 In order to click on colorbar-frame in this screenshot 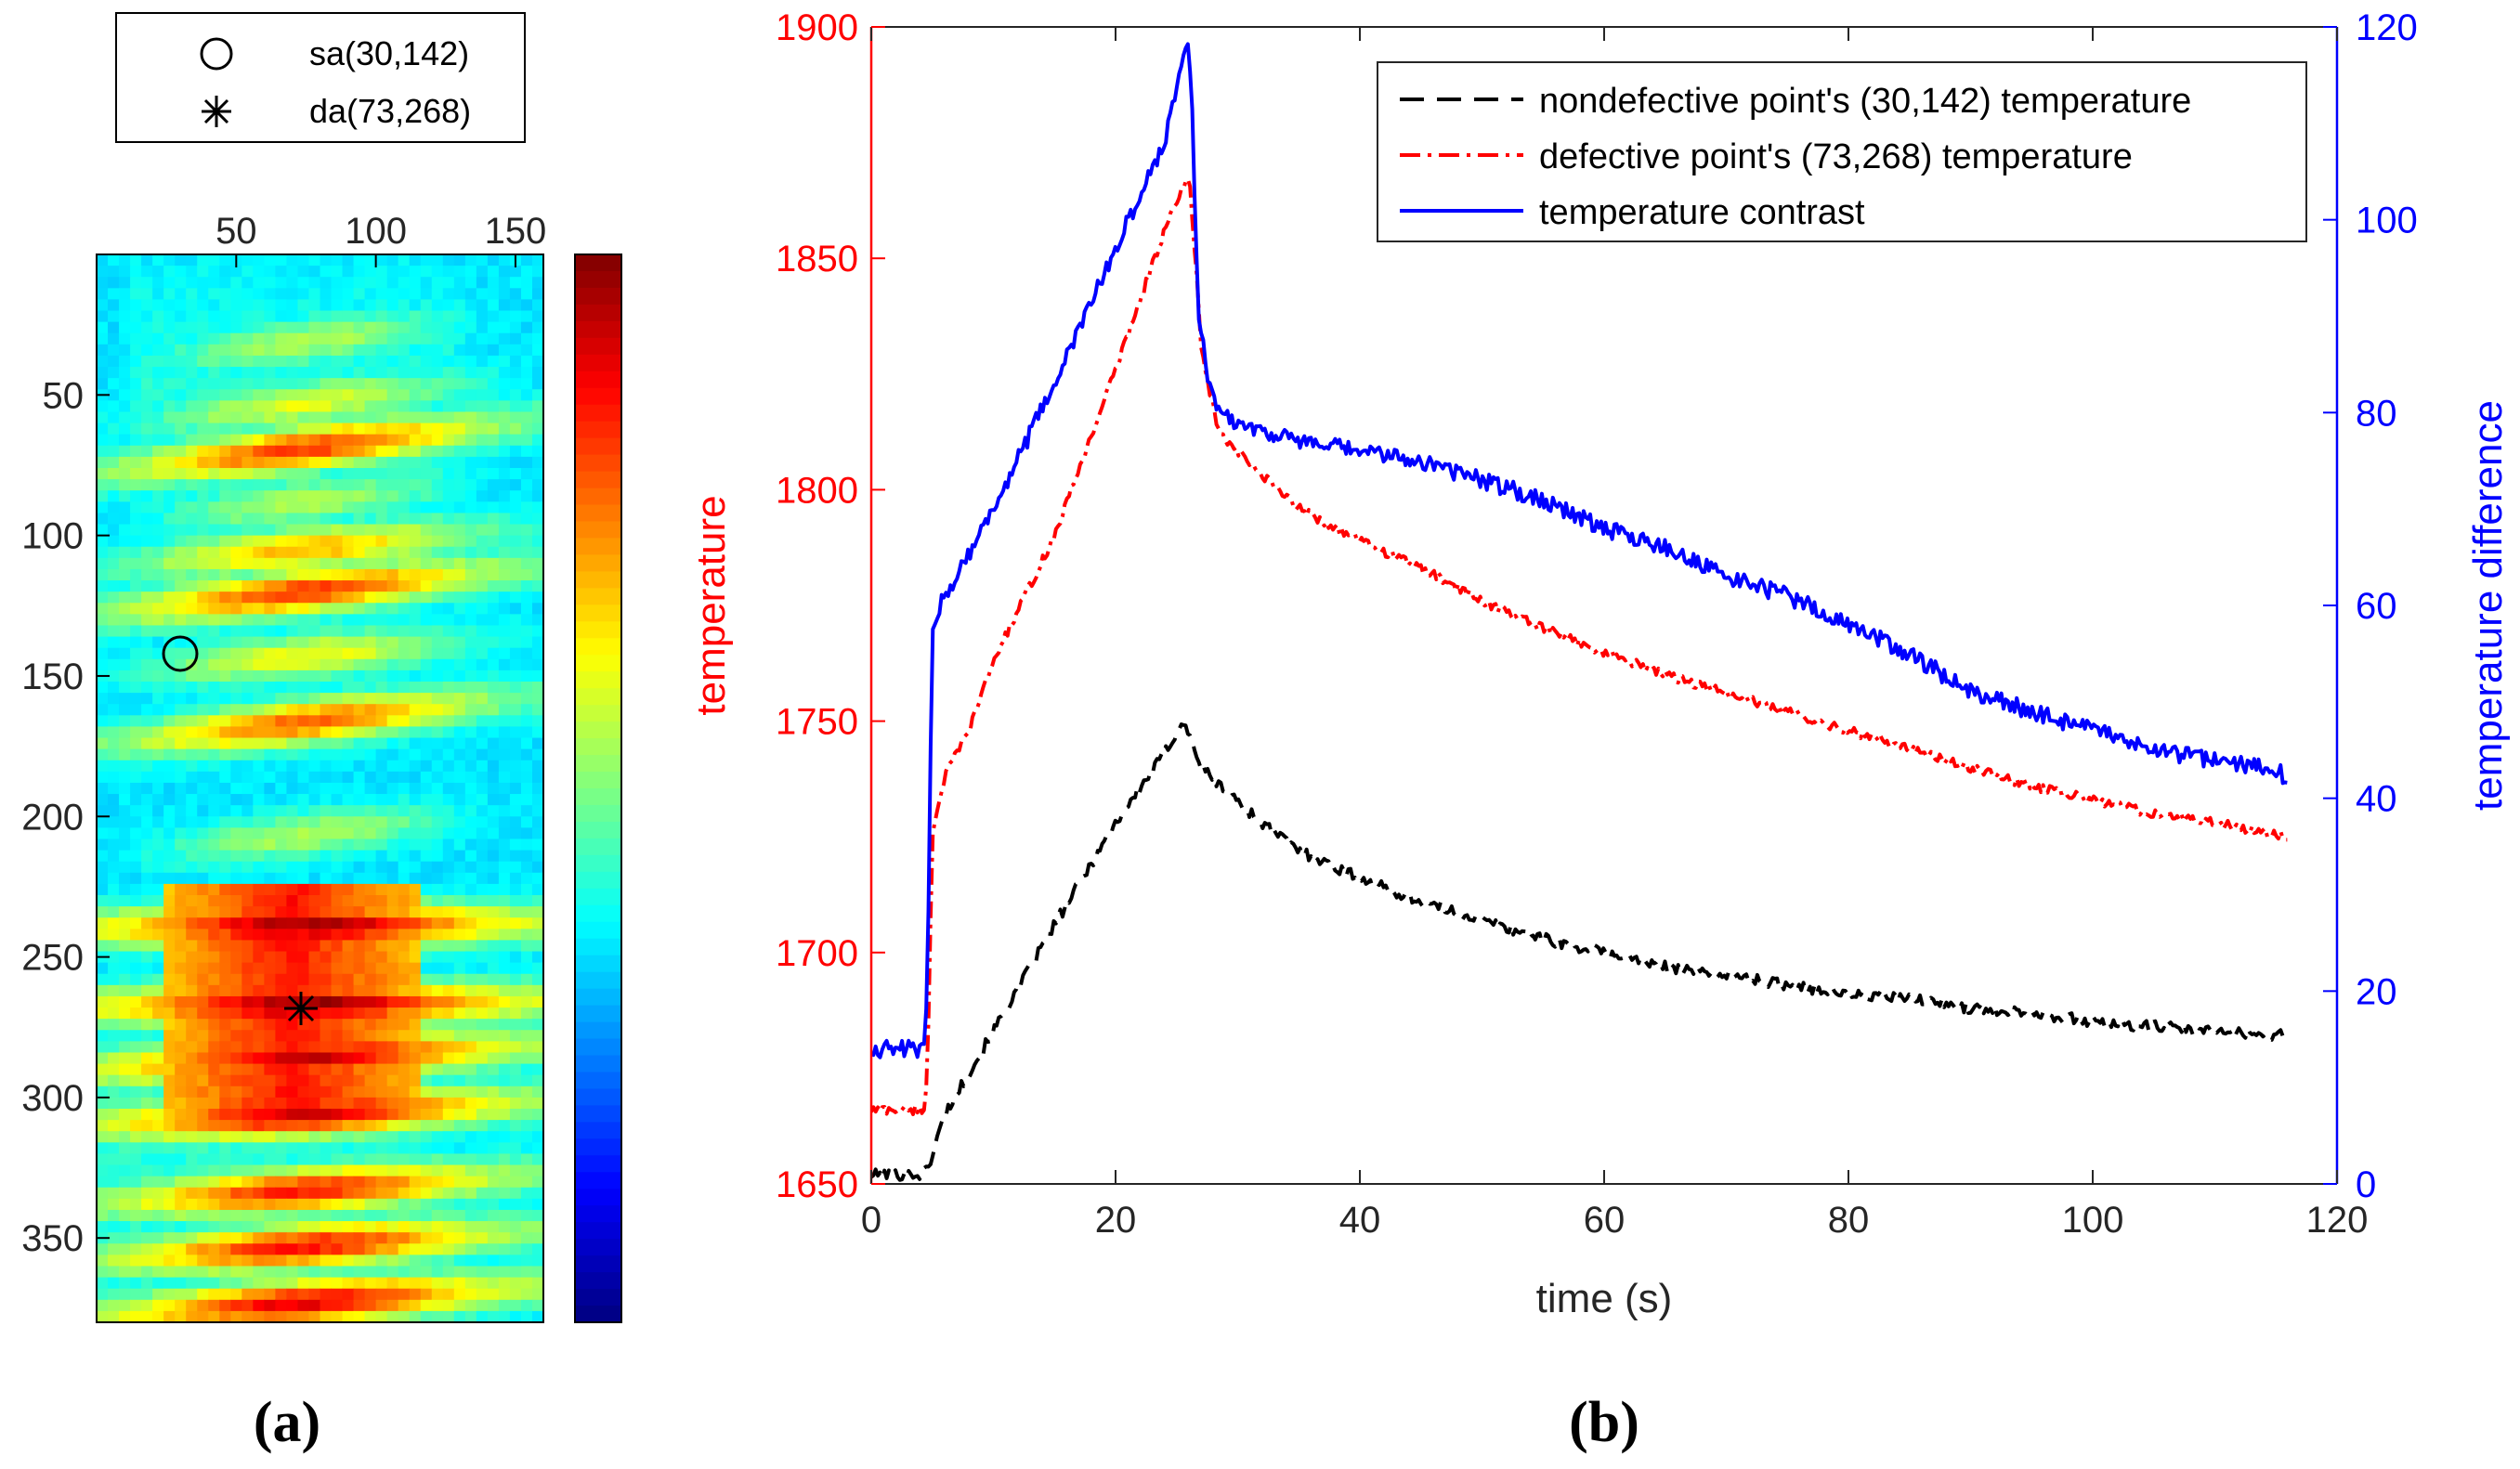, I will do `click(598, 788)`.